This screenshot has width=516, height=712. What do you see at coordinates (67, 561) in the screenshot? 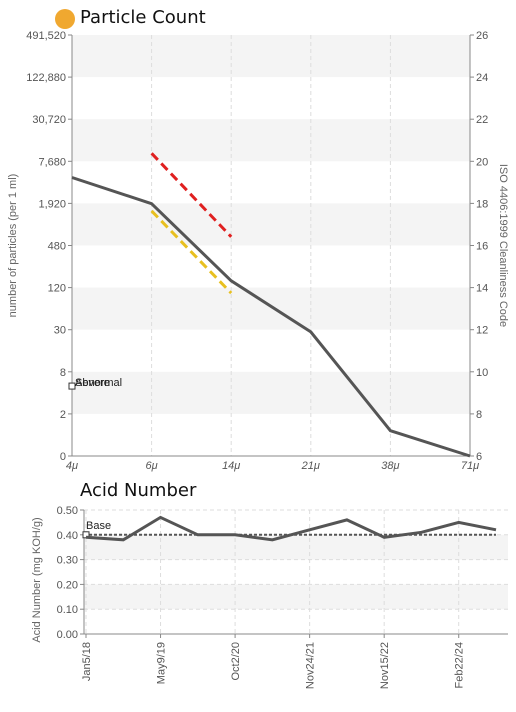
I see `y-tick-label: 0.30` at bounding box center [67, 561].